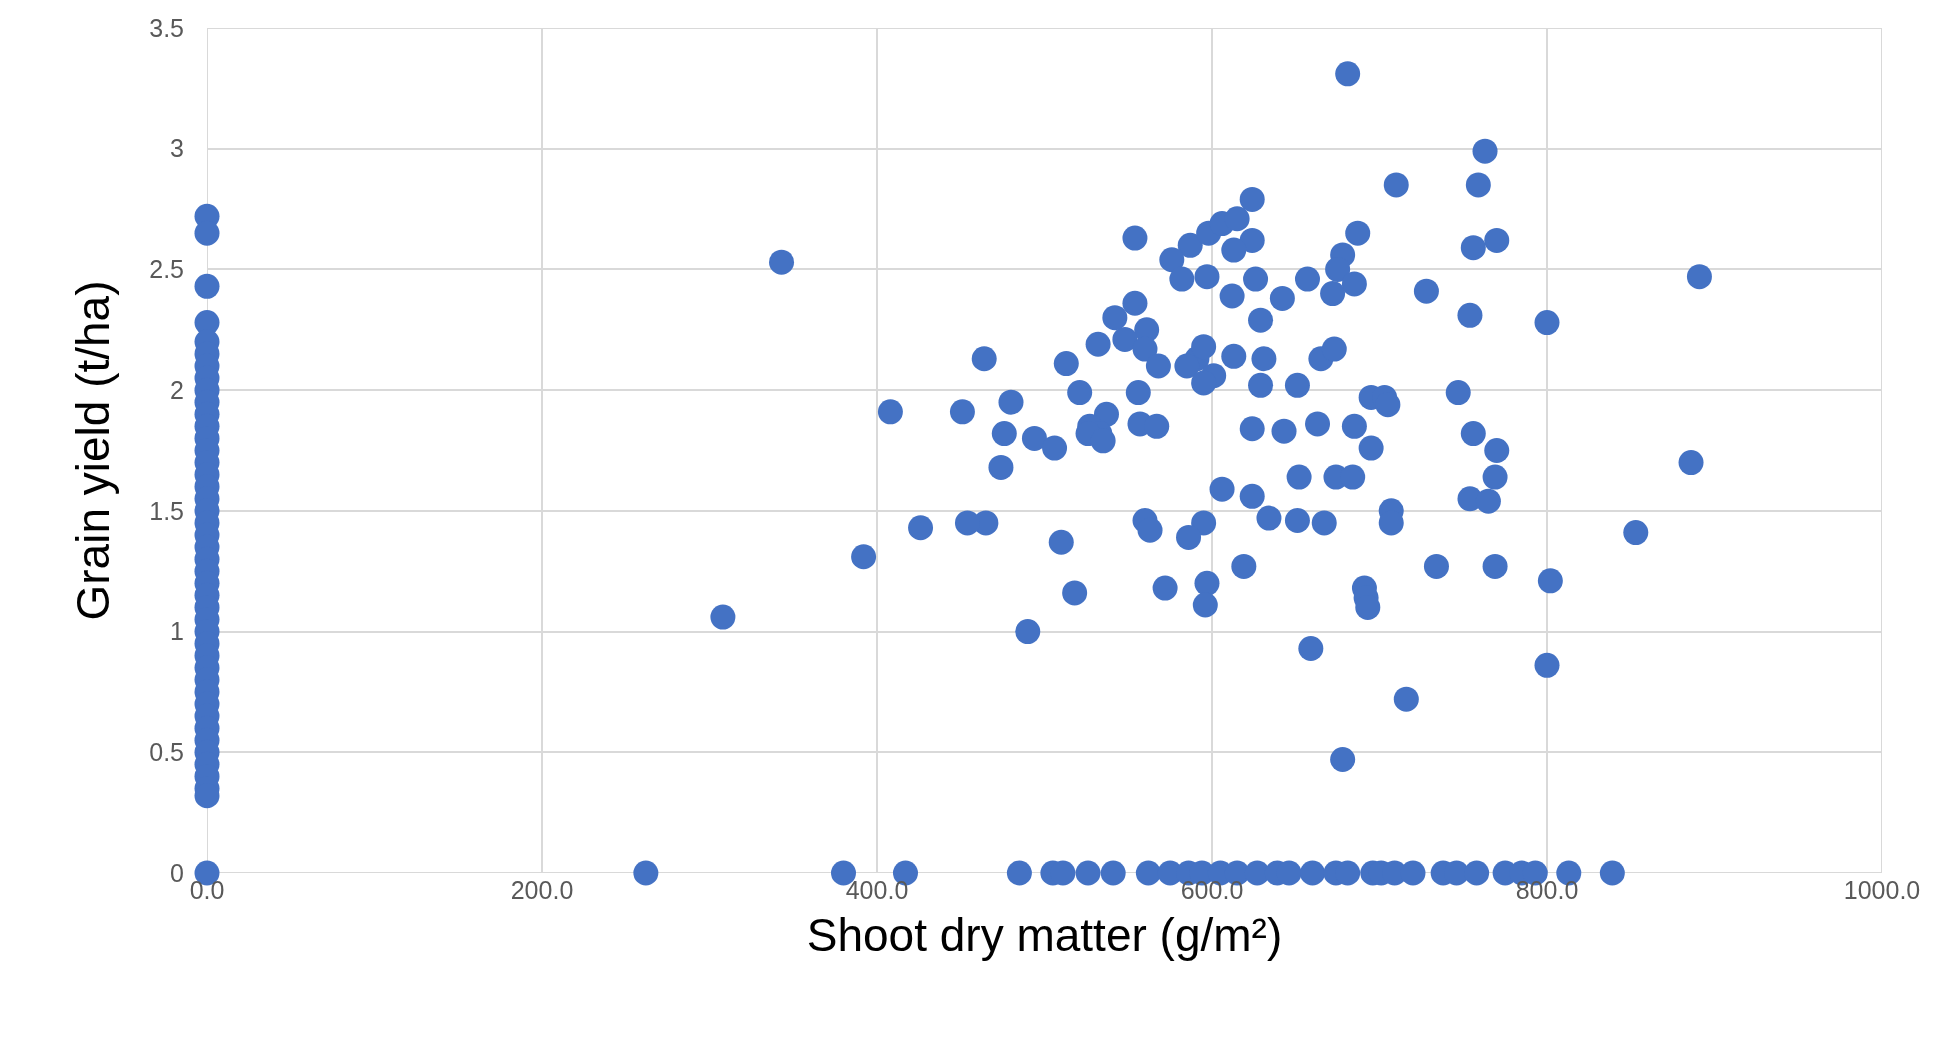  I want to click on y-tick-label: 3, so click(177, 148).